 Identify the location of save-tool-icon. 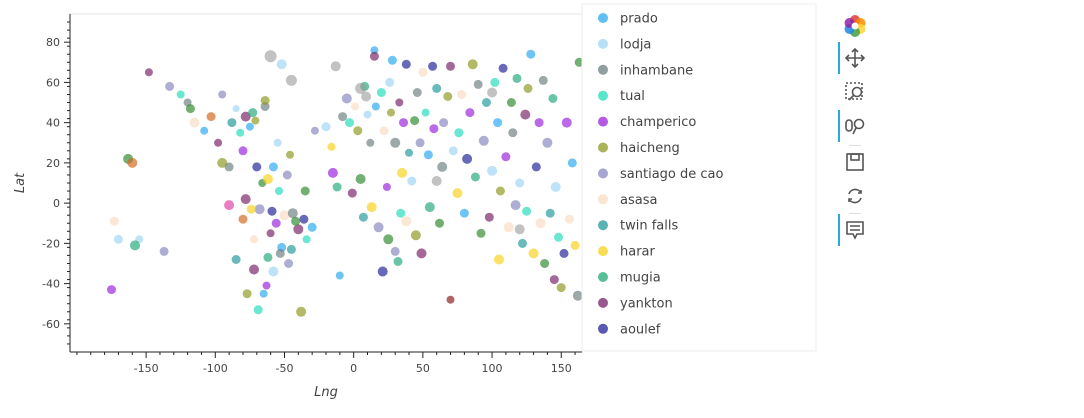
(855, 162).